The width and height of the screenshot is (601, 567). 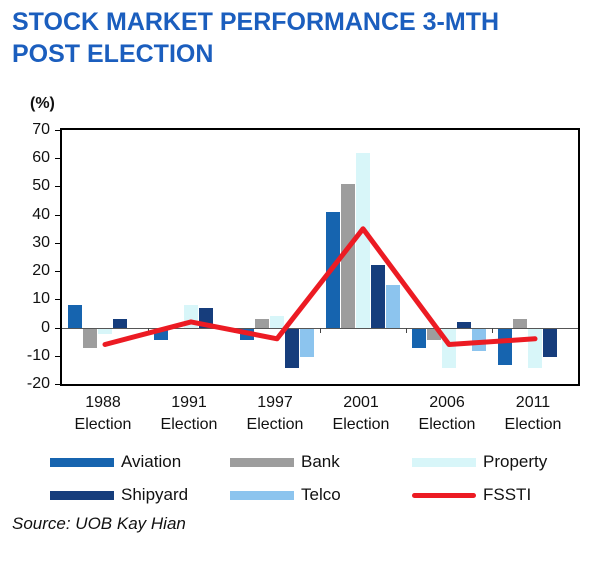 I want to click on legend-item-bank: Bank, so click(x=321, y=462).